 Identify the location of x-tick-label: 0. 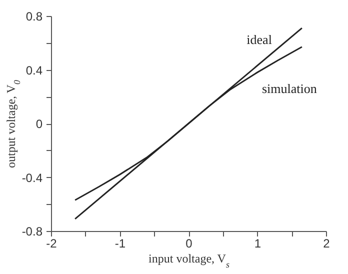
(189, 243).